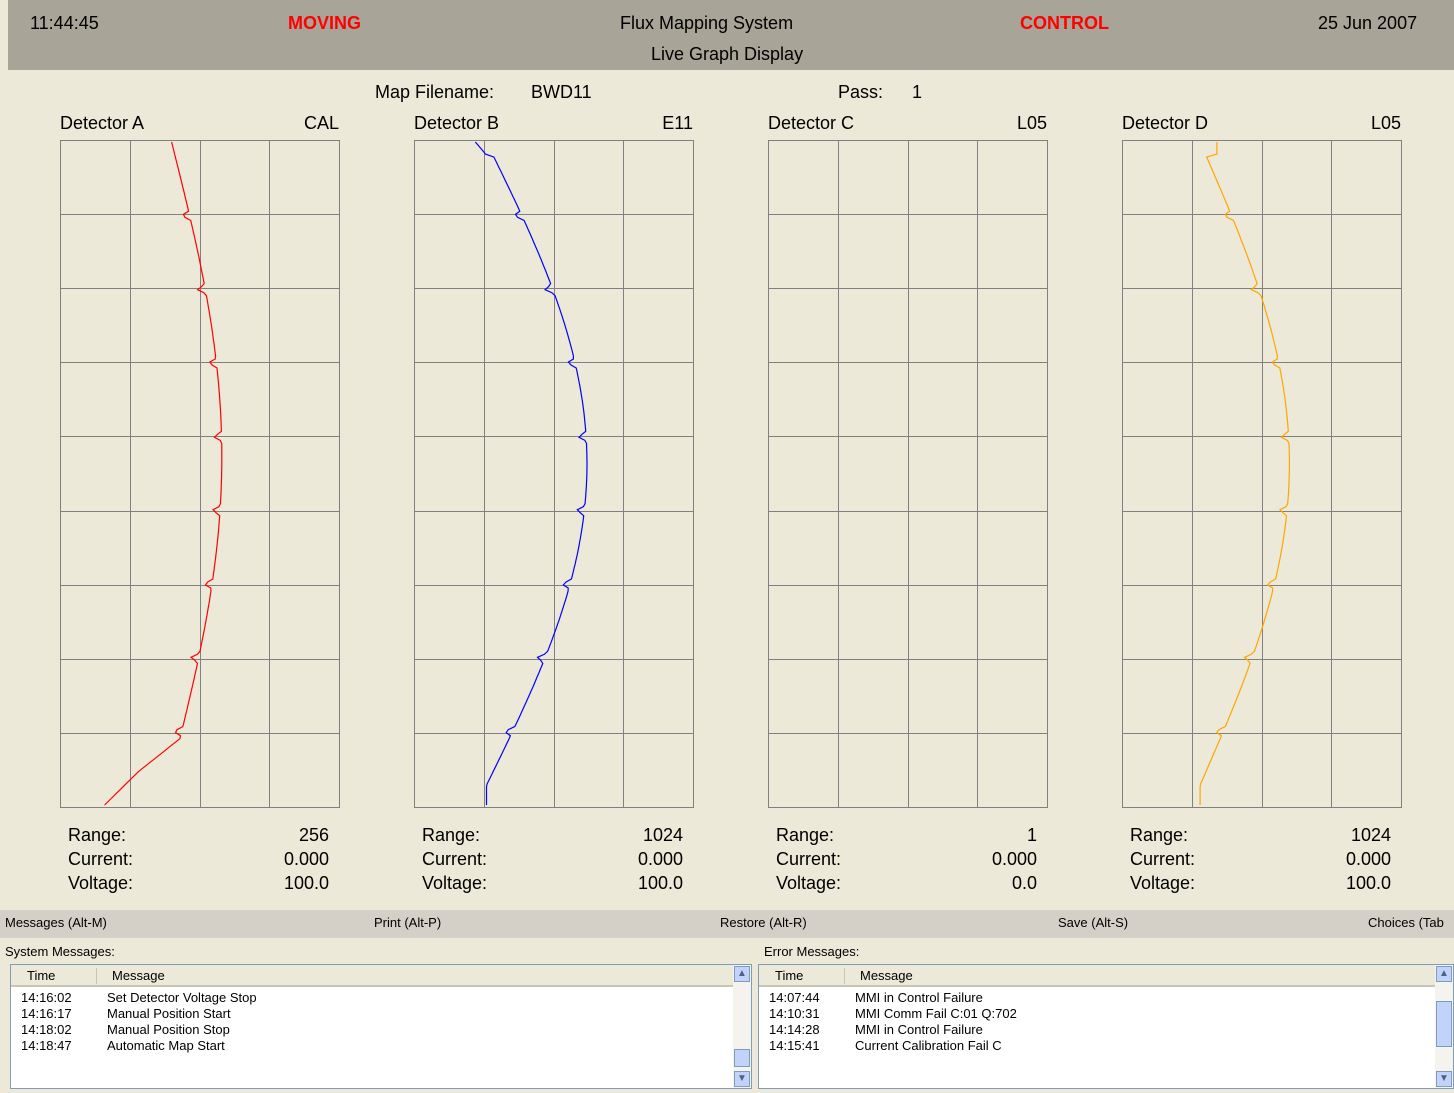 Image resolution: width=1454 pixels, height=1093 pixels. Describe the element at coordinates (917, 92) in the screenshot. I see `pass-value: 1` at that location.